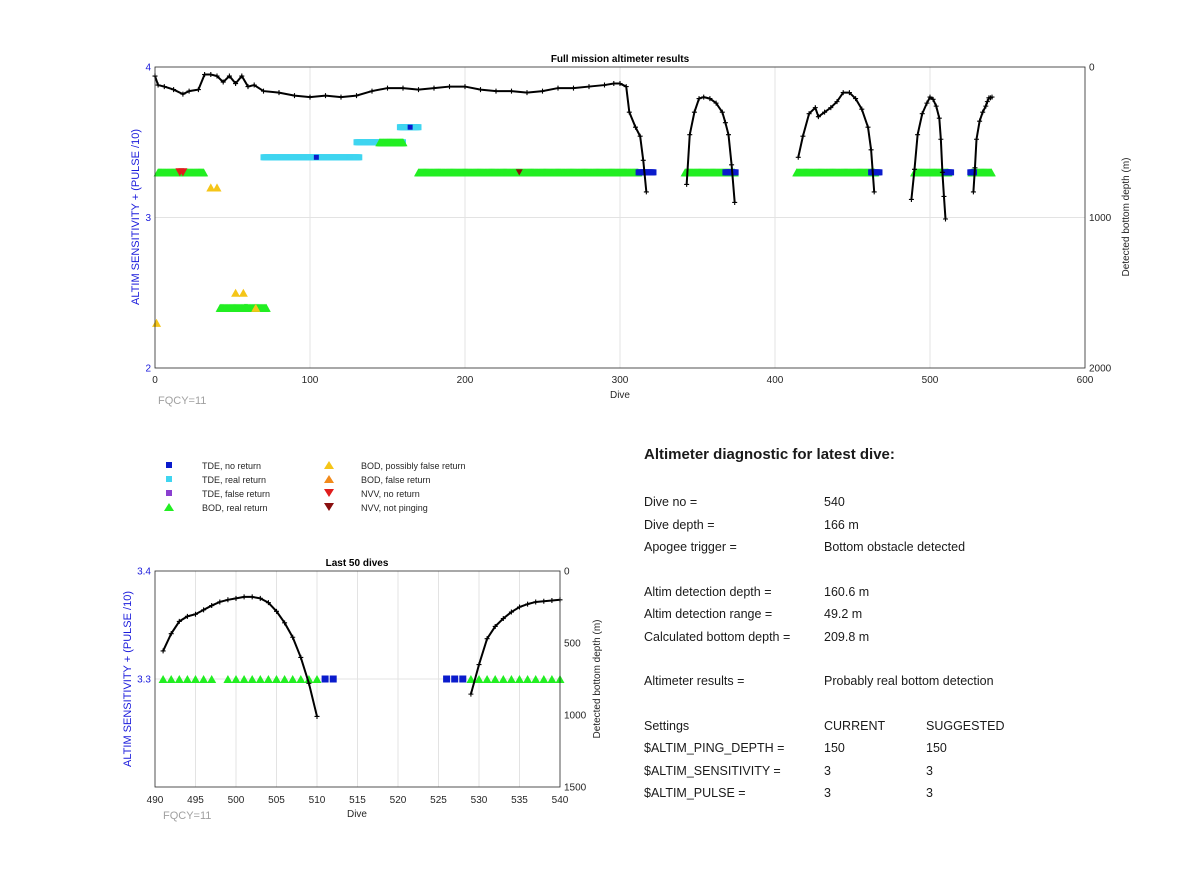 The width and height of the screenshot is (1200, 885). What do you see at coordinates (357, 679) in the screenshot?
I see `plot-frame` at bounding box center [357, 679].